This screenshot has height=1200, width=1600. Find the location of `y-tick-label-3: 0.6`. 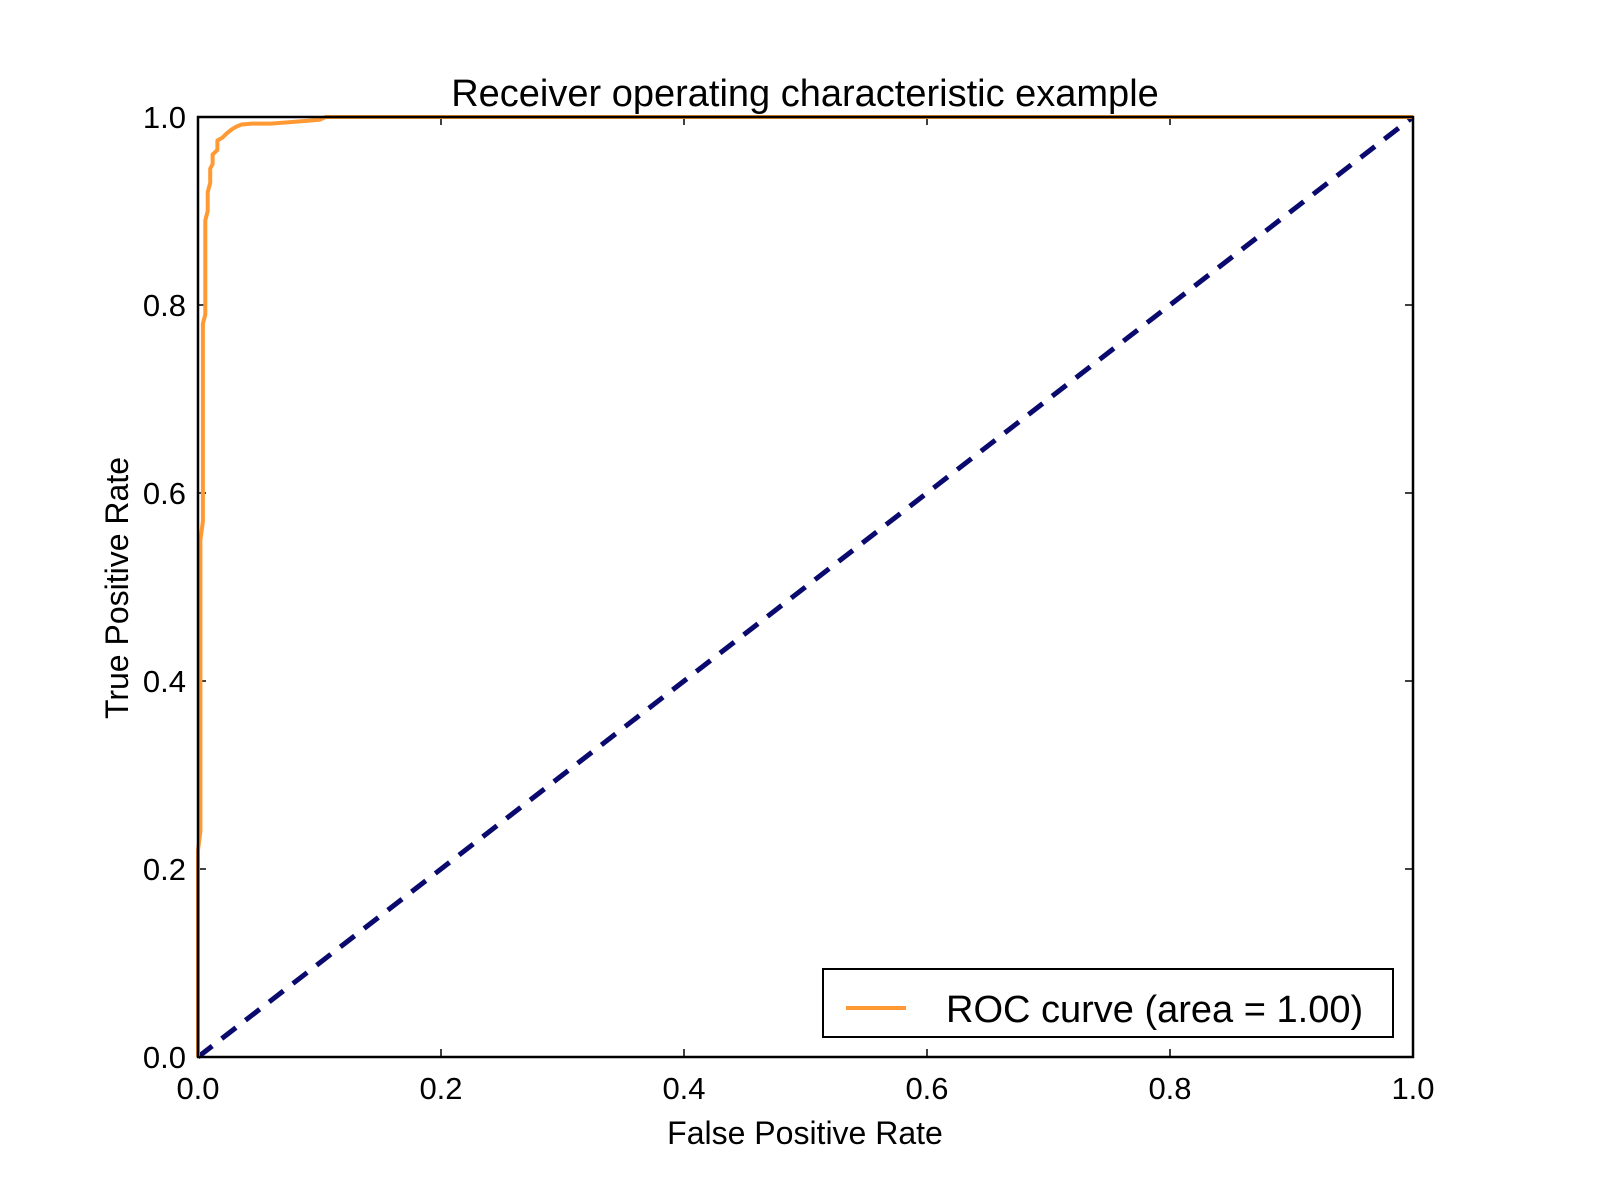

y-tick-label-3: 0.6 is located at coordinates (164, 493).